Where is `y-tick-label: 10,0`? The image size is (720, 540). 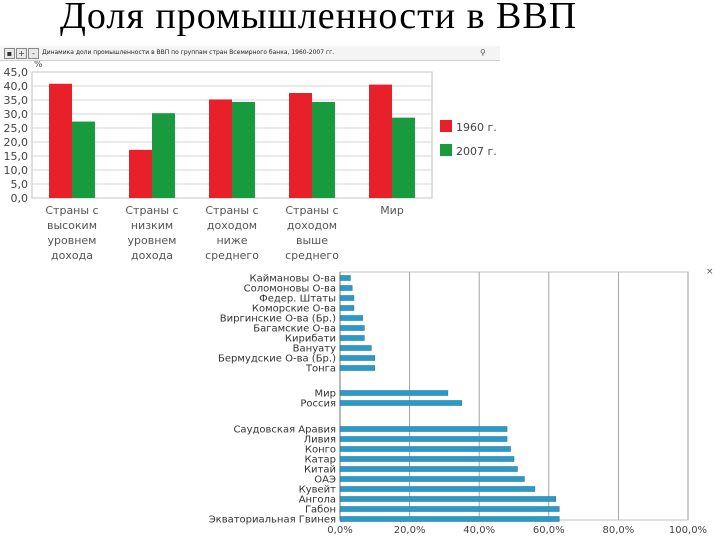 y-tick-label: 10,0 is located at coordinates (16, 170).